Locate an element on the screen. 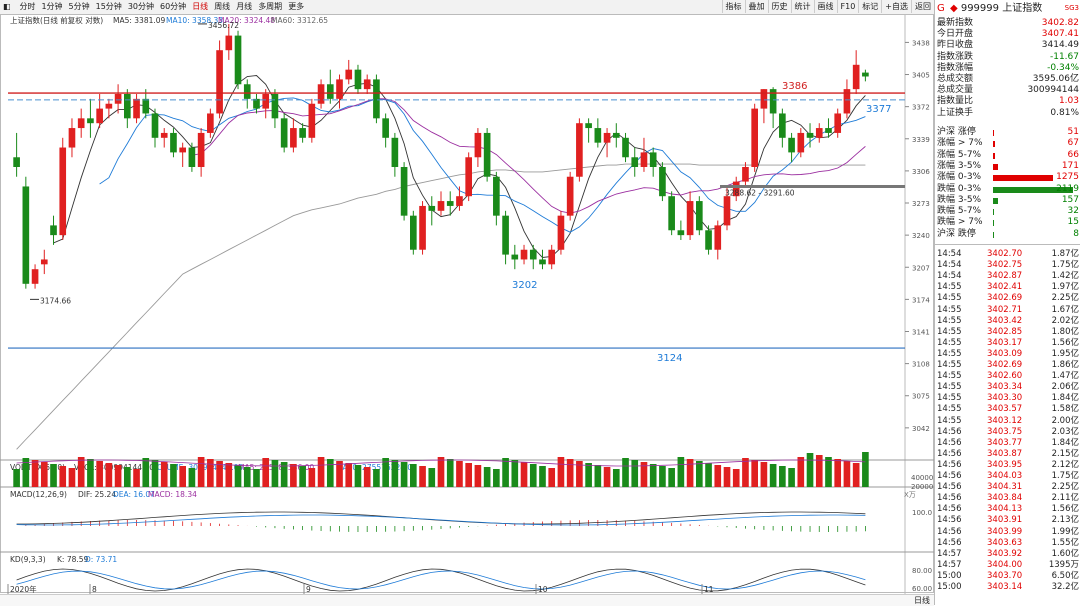 The width and height of the screenshot is (1080, 606). period-tab-7: 周线 is located at coordinates (222, 6).